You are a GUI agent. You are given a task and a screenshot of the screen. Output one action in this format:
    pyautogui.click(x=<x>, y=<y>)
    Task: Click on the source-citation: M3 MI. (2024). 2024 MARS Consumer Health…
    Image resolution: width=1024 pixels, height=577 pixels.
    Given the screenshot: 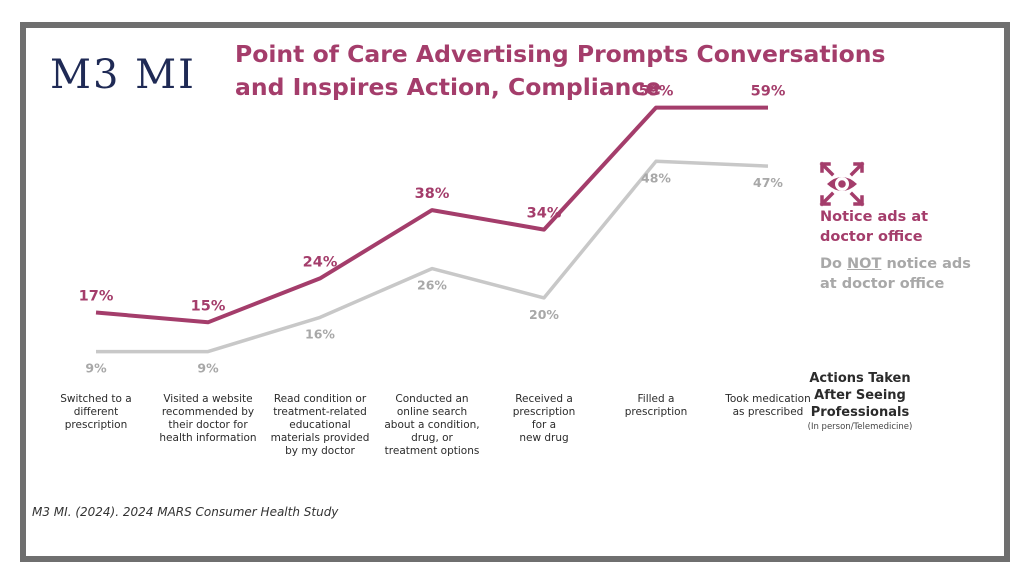 What is the action you would take?
    pyautogui.click(x=185, y=512)
    